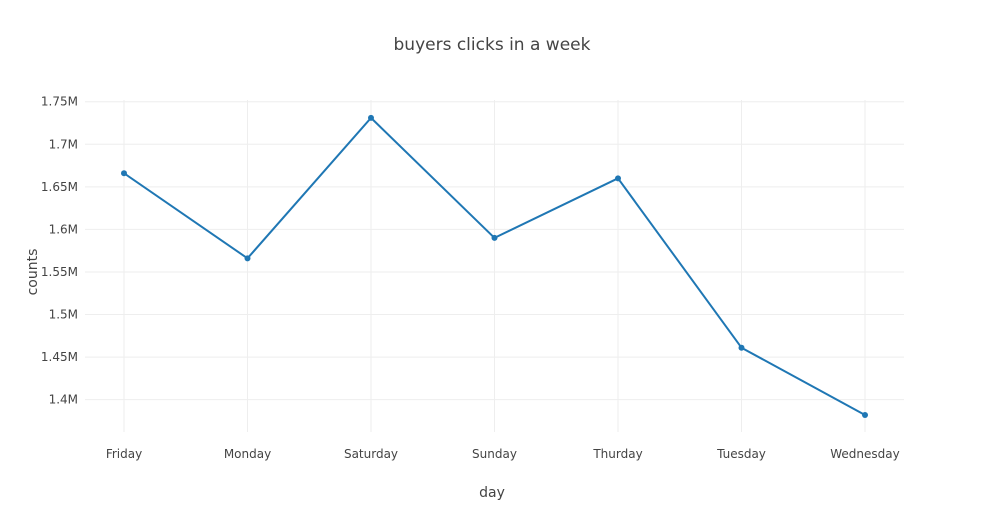  I want to click on y-tick-label: 1.75M, so click(59, 102).